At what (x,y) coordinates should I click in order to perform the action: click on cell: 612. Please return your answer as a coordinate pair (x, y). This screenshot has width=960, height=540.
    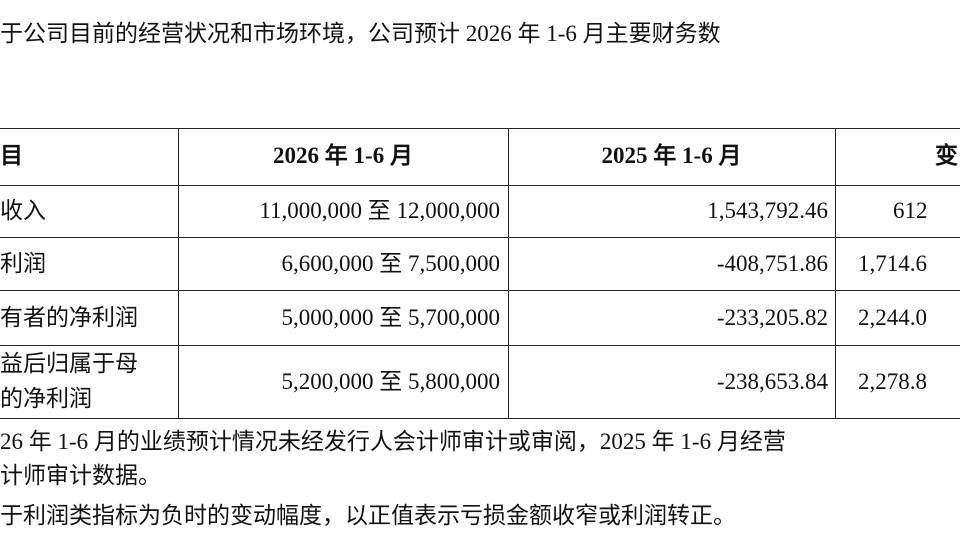
    Looking at the image, I should click on (910, 210).